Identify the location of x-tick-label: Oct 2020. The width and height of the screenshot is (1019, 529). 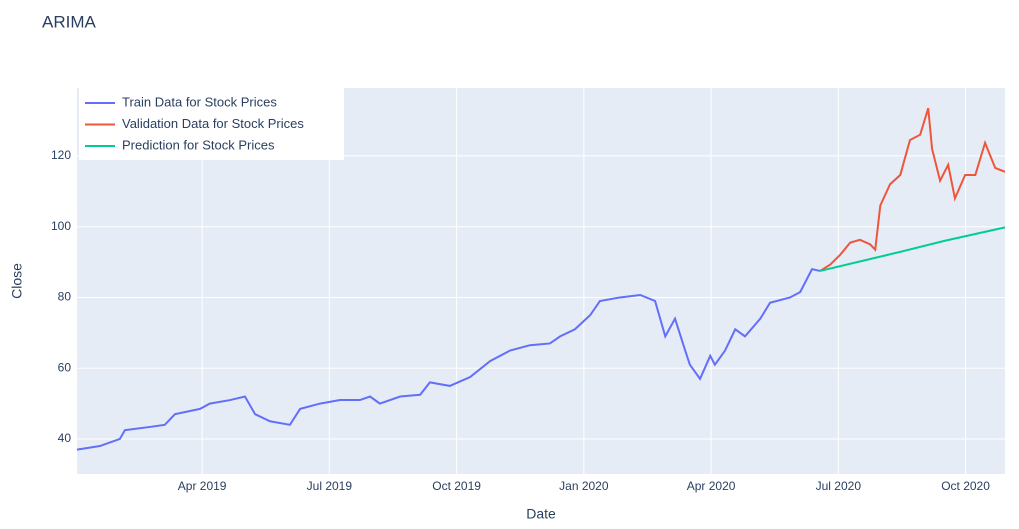
(965, 486).